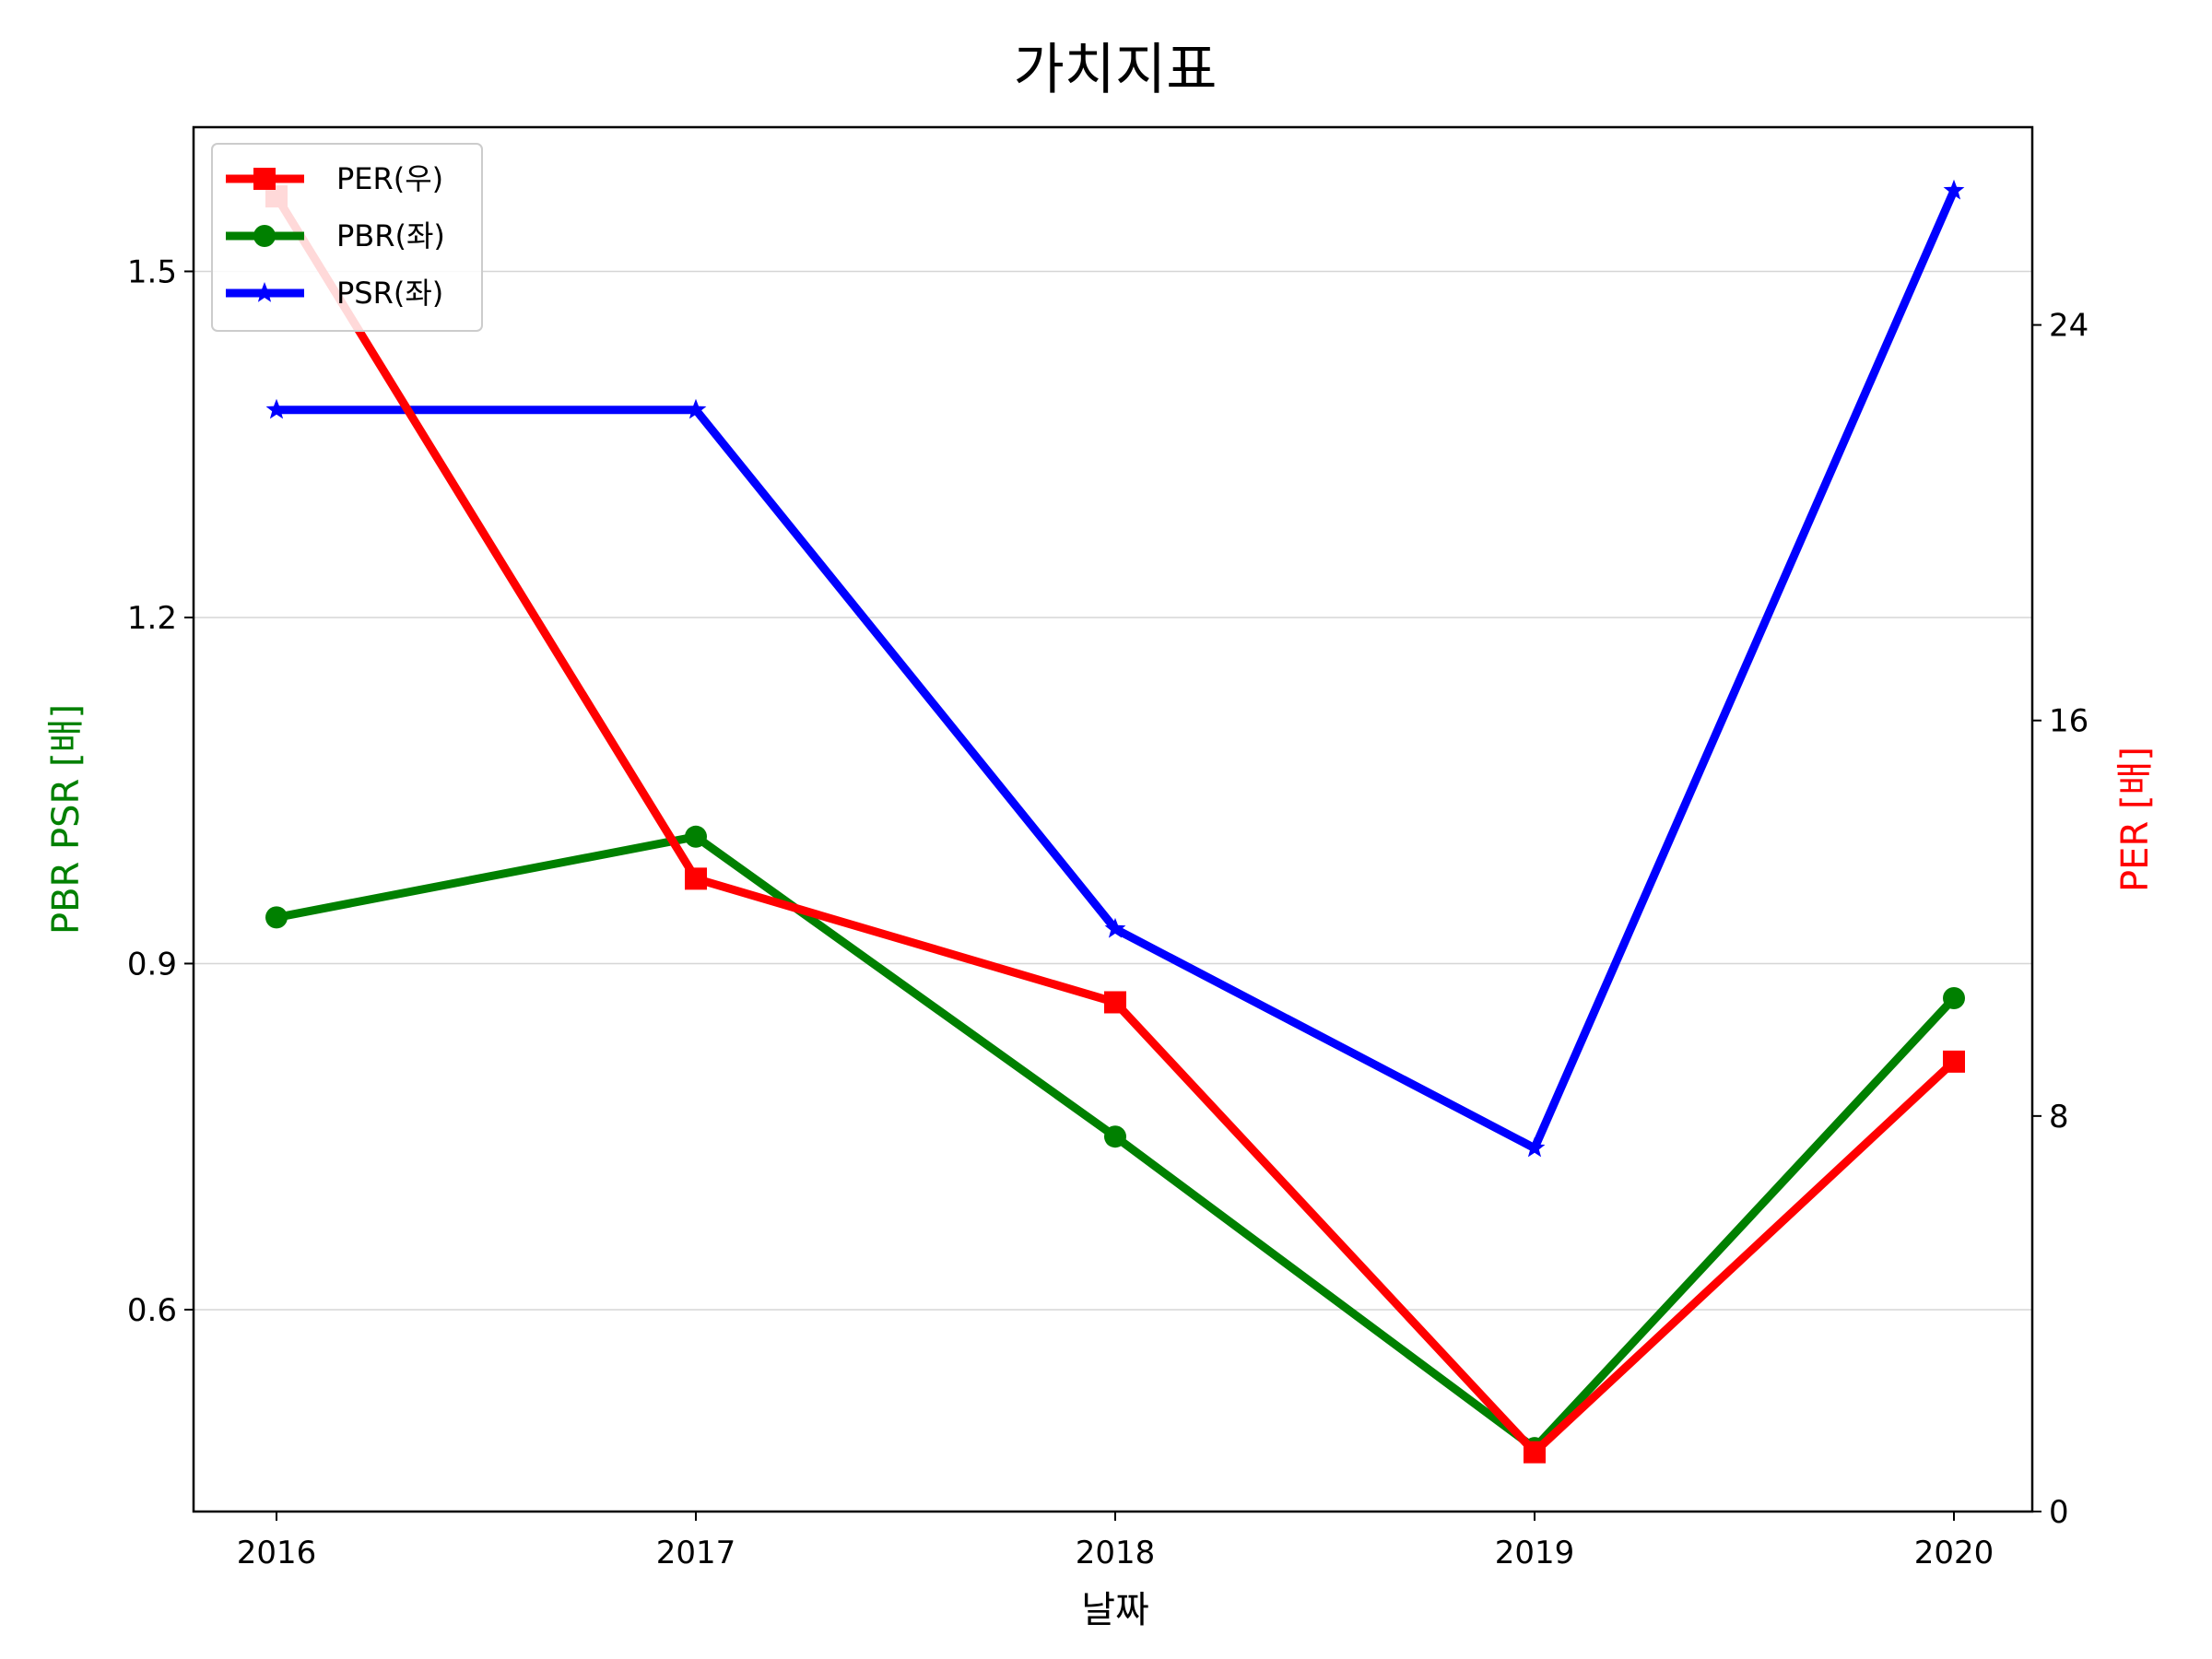  I want to click on x-tick-label: 2019, so click(1535, 1553).